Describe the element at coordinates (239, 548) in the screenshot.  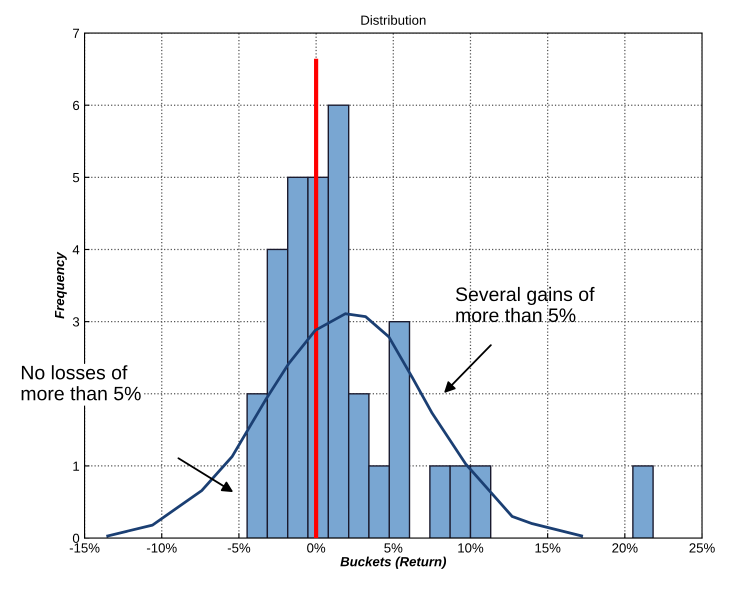
I see `x-tick-label: -5%` at that location.